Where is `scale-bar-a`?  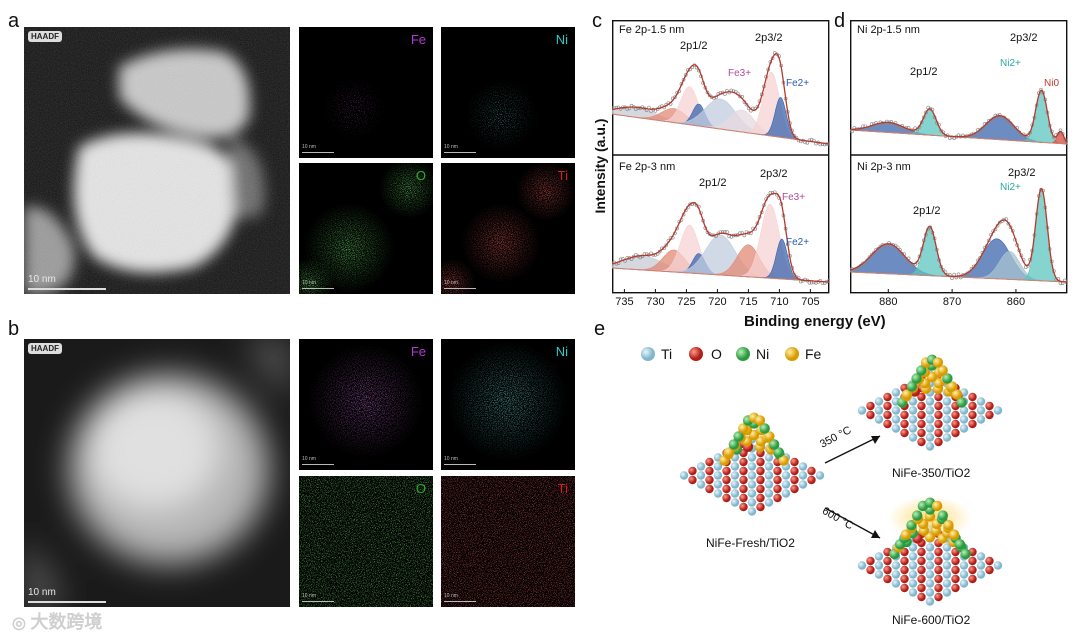 scale-bar-a is located at coordinates (67, 289).